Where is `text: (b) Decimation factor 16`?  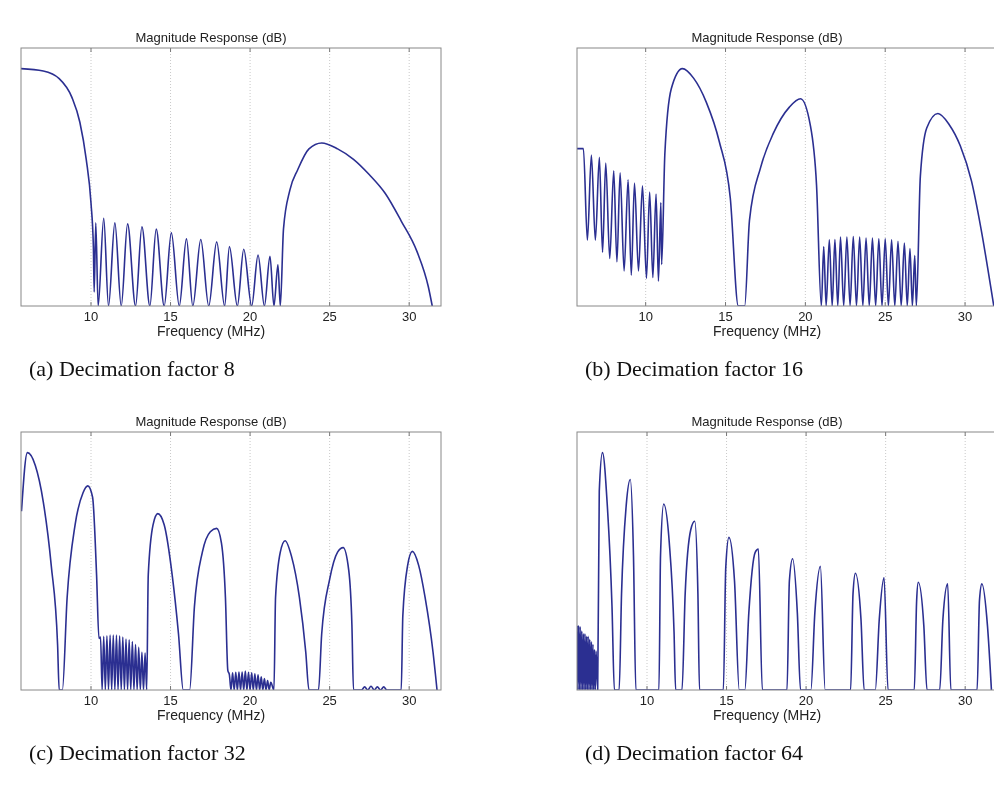
text: (b) Decimation factor 16 is located at coordinates (694, 368).